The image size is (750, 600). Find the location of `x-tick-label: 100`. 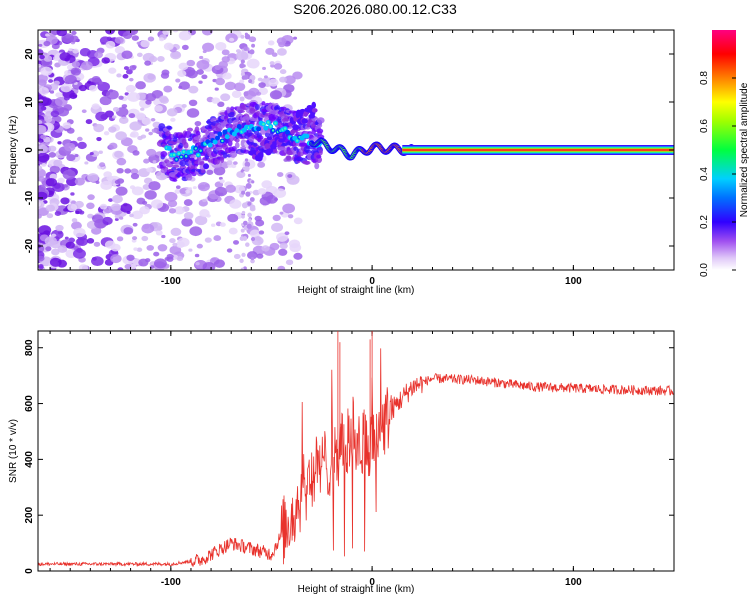

x-tick-label: 100 is located at coordinates (573, 582).